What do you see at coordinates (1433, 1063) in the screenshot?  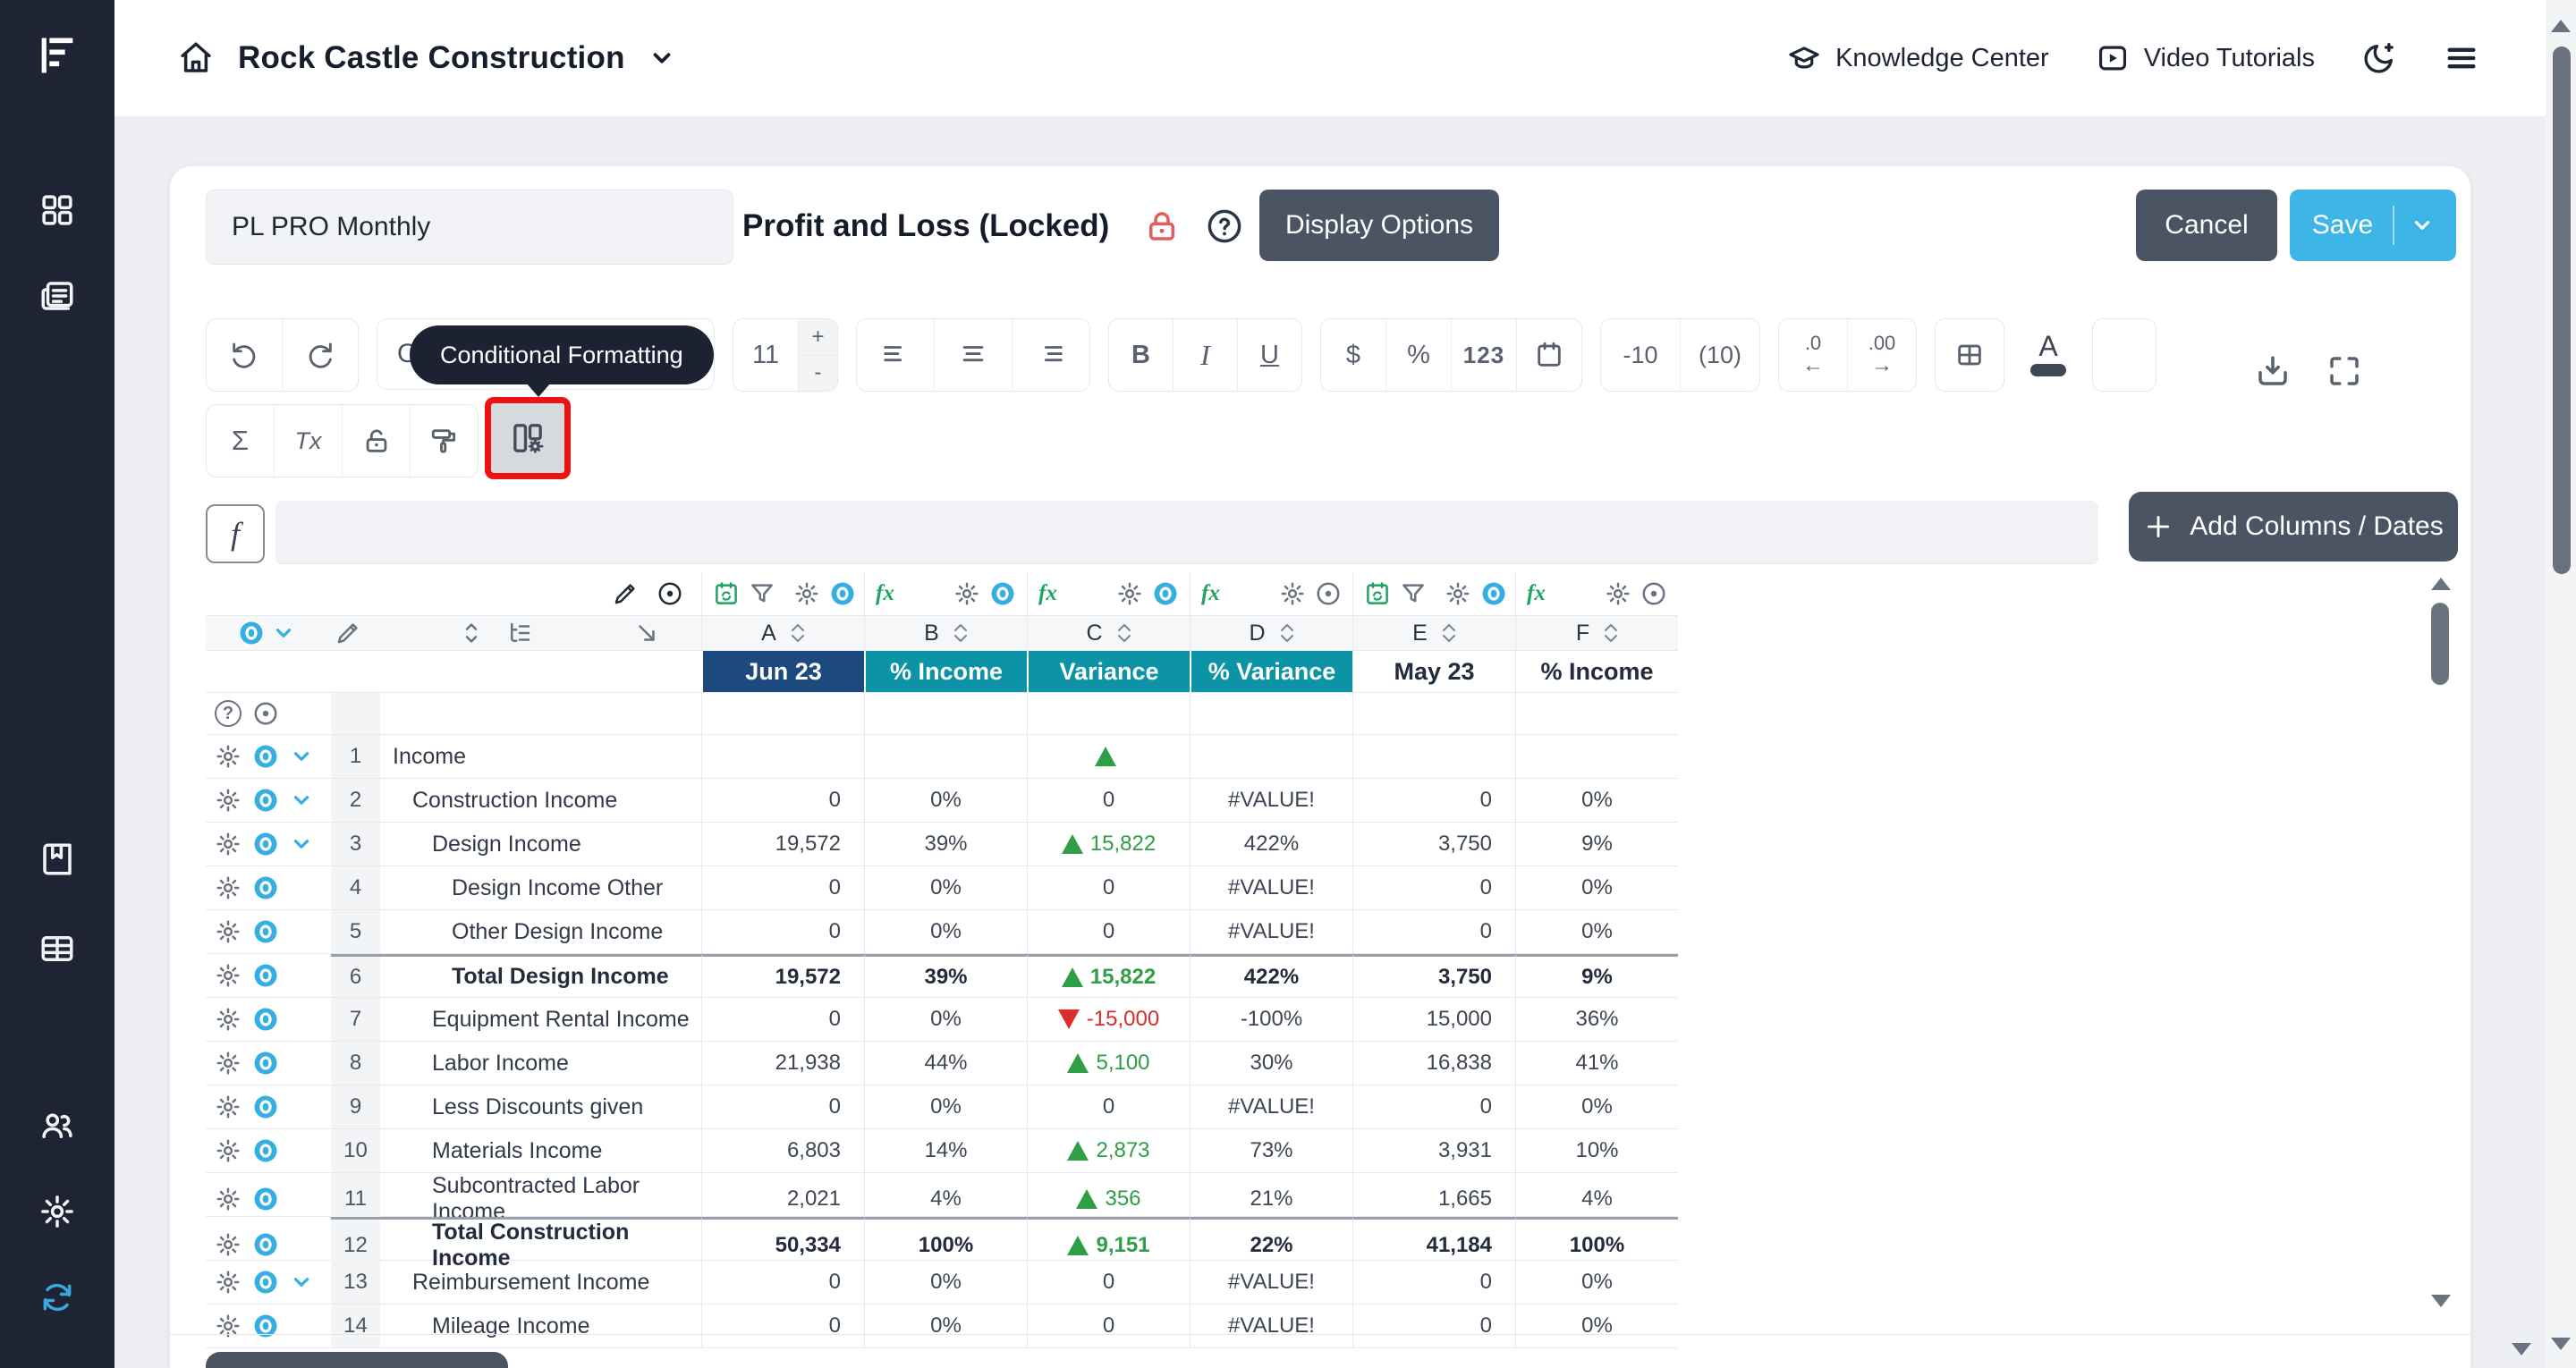 I see `cell-may23: 16,838` at bounding box center [1433, 1063].